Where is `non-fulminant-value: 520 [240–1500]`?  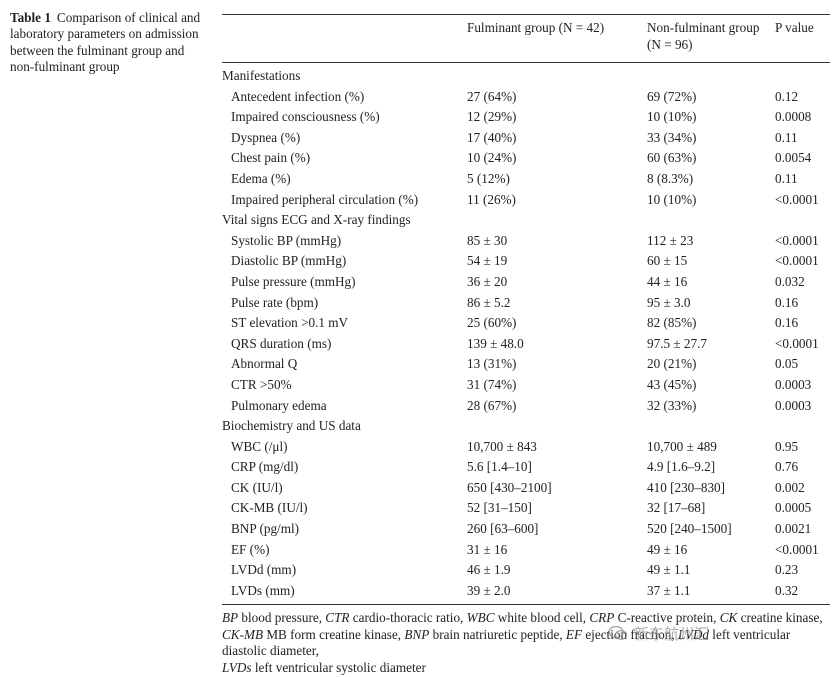
non-fulminant-value: 520 [240–1500] is located at coordinates (689, 529).